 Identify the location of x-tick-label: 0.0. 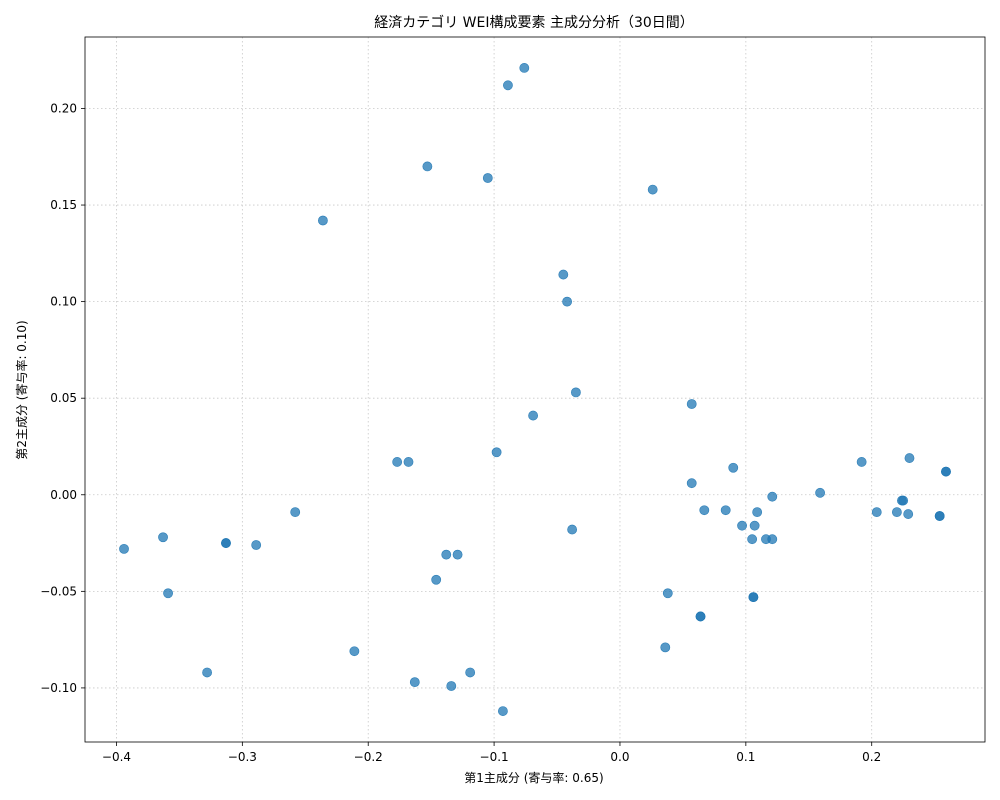
(619, 757).